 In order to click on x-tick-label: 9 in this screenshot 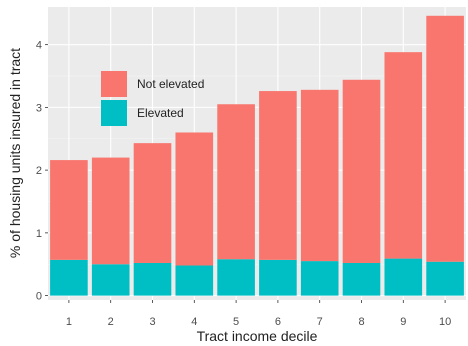, I will do `click(403, 322)`.